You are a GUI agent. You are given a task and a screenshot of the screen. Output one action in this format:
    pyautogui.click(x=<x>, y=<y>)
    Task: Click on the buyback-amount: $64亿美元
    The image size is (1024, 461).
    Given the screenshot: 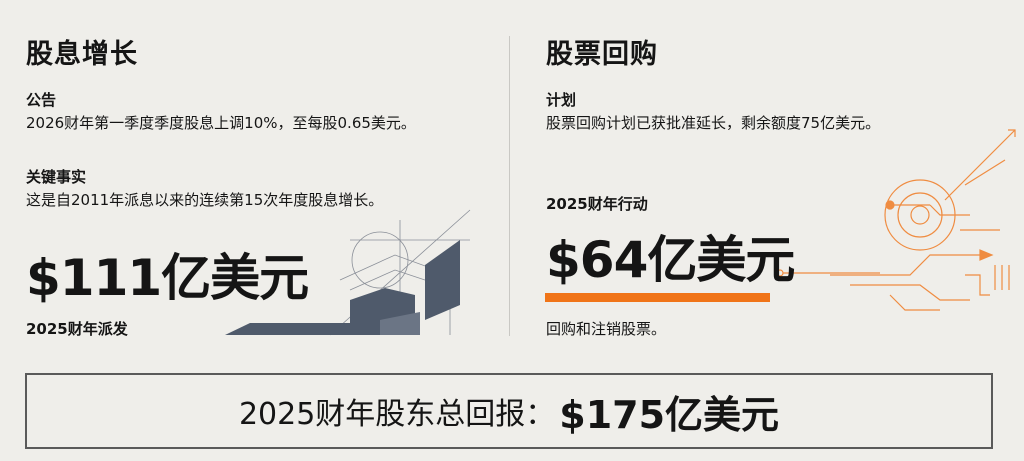 What is the action you would take?
    pyautogui.click(x=670, y=260)
    